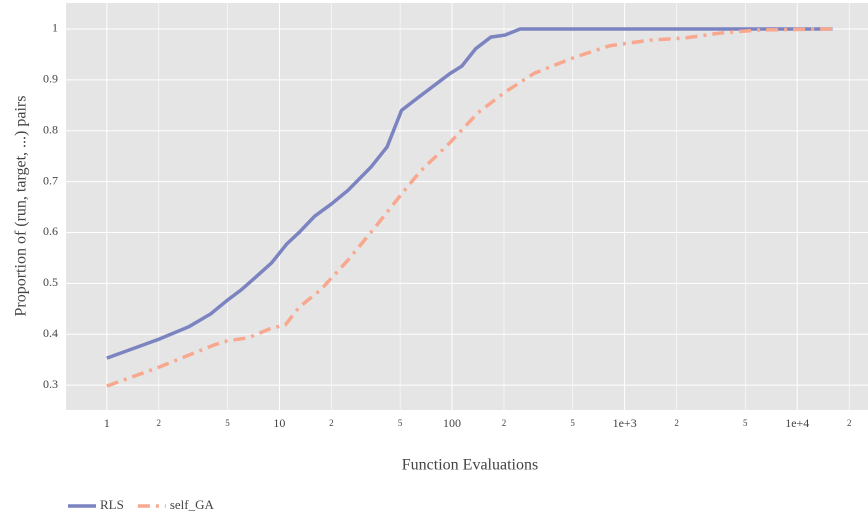 This screenshot has width=868, height=517. What do you see at coordinates (107, 423) in the screenshot?
I see `x-tick-label: 1` at bounding box center [107, 423].